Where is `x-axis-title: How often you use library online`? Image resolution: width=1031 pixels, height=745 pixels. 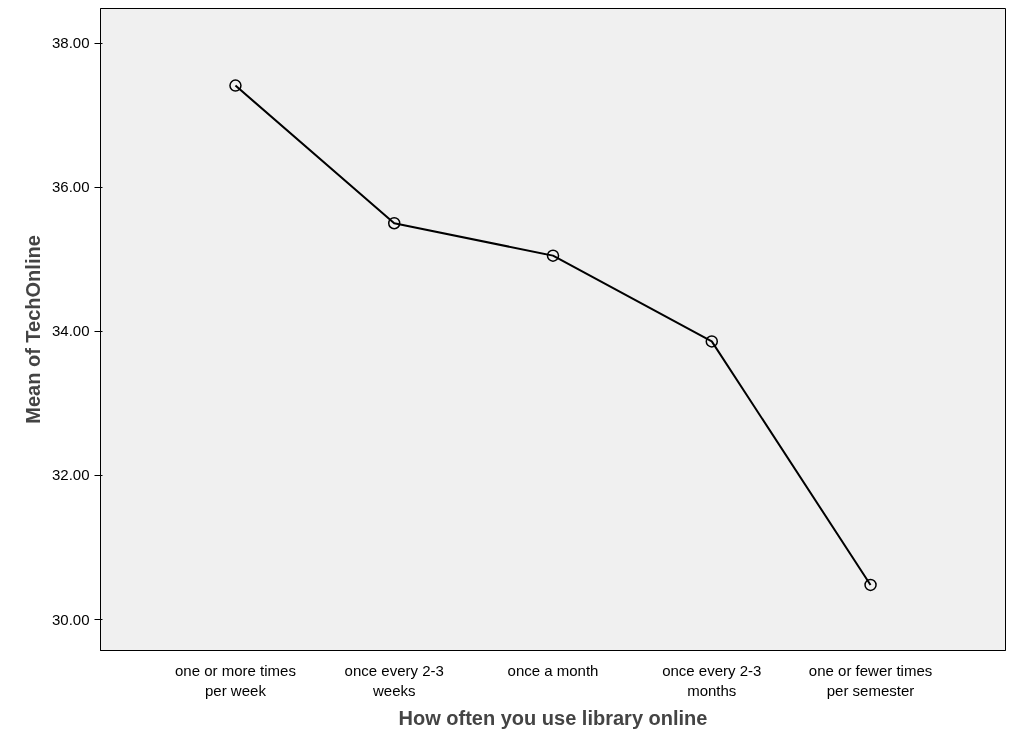 x-axis-title: How often you use library online is located at coordinates (553, 717).